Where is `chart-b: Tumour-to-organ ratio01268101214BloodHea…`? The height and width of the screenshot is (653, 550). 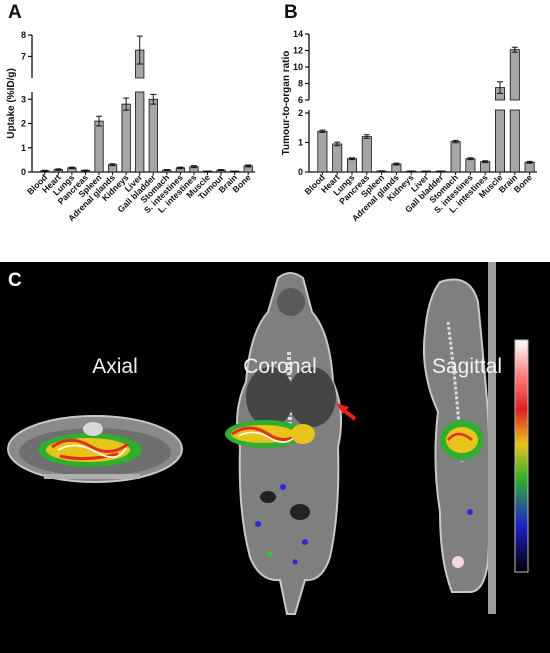
chart-b: Tumour-to-organ ratio01268101214BloodHea… is located at coordinates (409, 126).